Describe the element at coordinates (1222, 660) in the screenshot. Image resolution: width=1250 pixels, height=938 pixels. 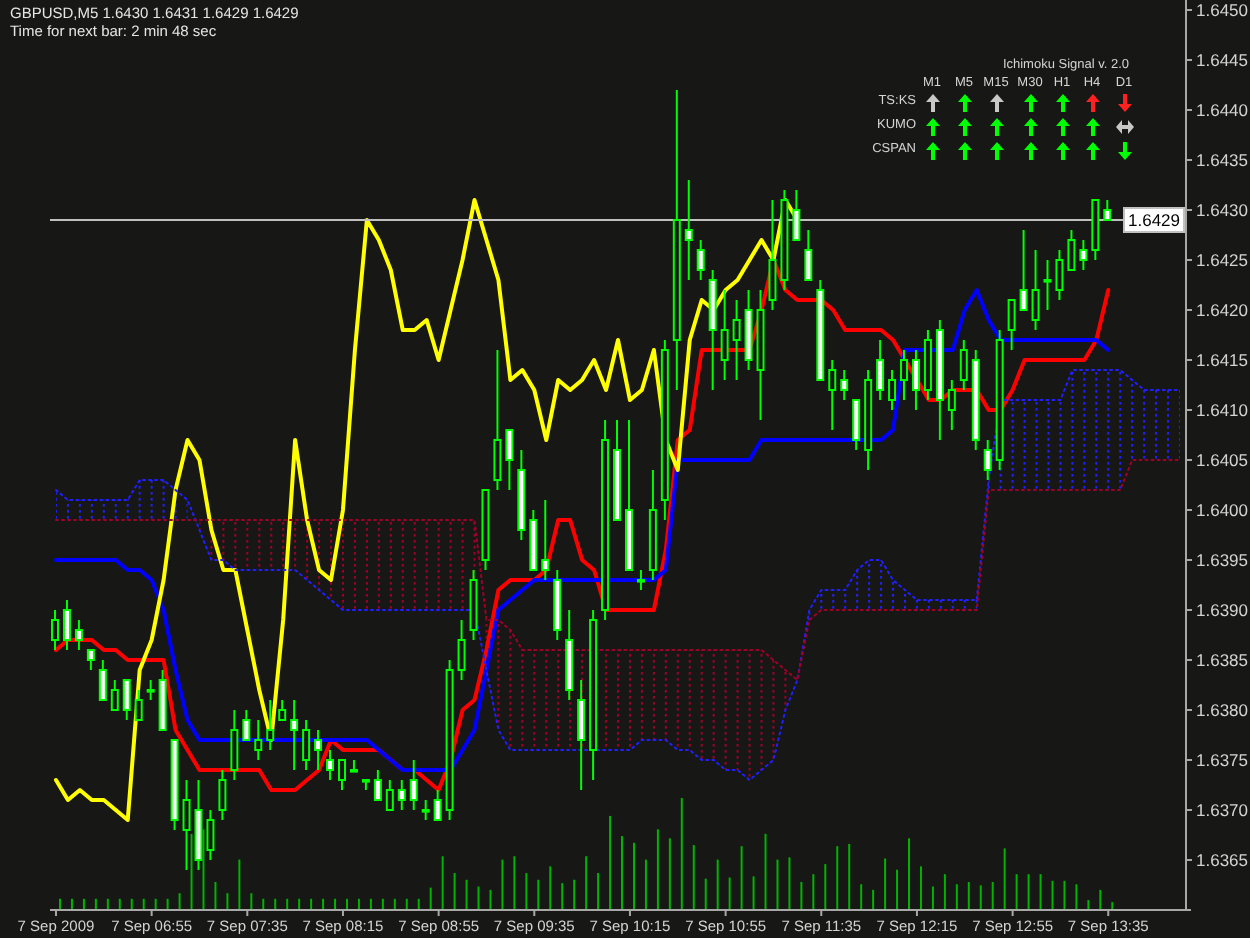
I see `y-tick-label: 1.6385` at that location.